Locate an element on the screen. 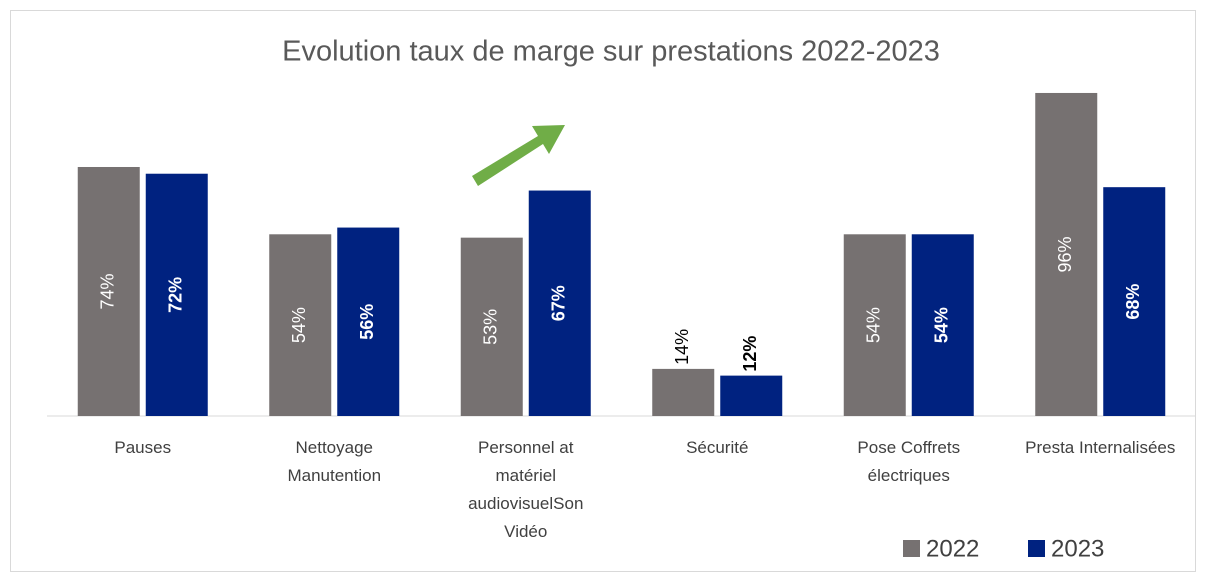  data-label: 14% is located at coordinates (682, 347).